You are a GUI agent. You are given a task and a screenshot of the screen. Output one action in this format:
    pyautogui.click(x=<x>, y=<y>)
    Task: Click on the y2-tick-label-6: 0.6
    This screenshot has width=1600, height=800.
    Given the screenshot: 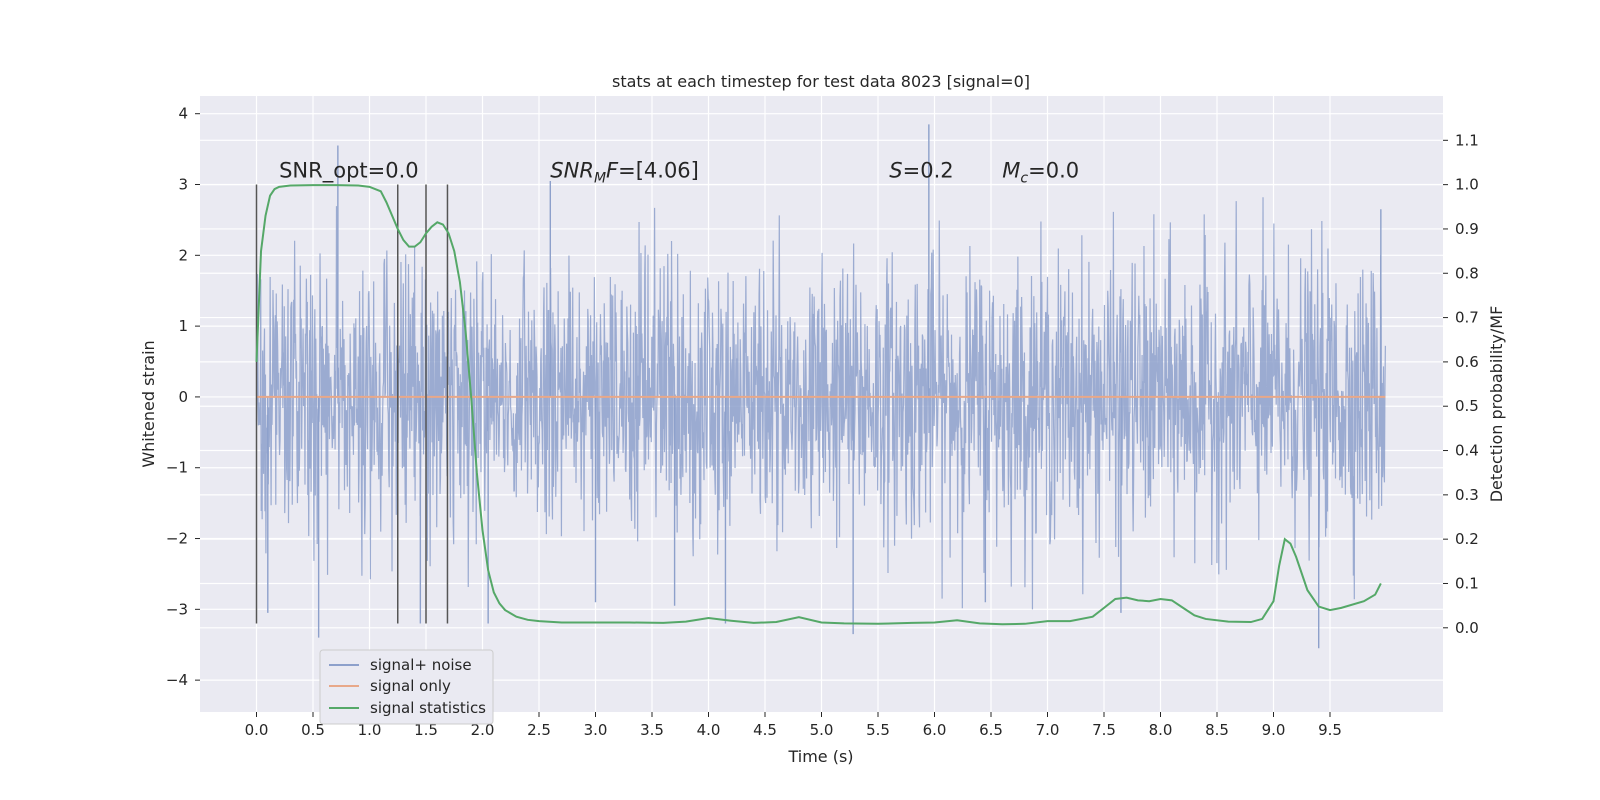 What is the action you would take?
    pyautogui.click(x=1467, y=362)
    